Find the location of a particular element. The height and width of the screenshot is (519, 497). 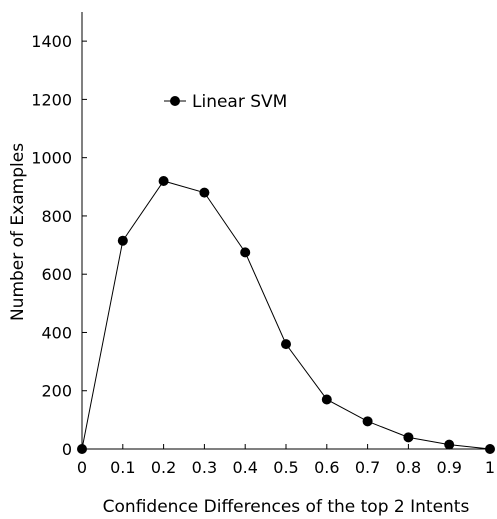

y-tick-label: 1400 is located at coordinates (51, 41).